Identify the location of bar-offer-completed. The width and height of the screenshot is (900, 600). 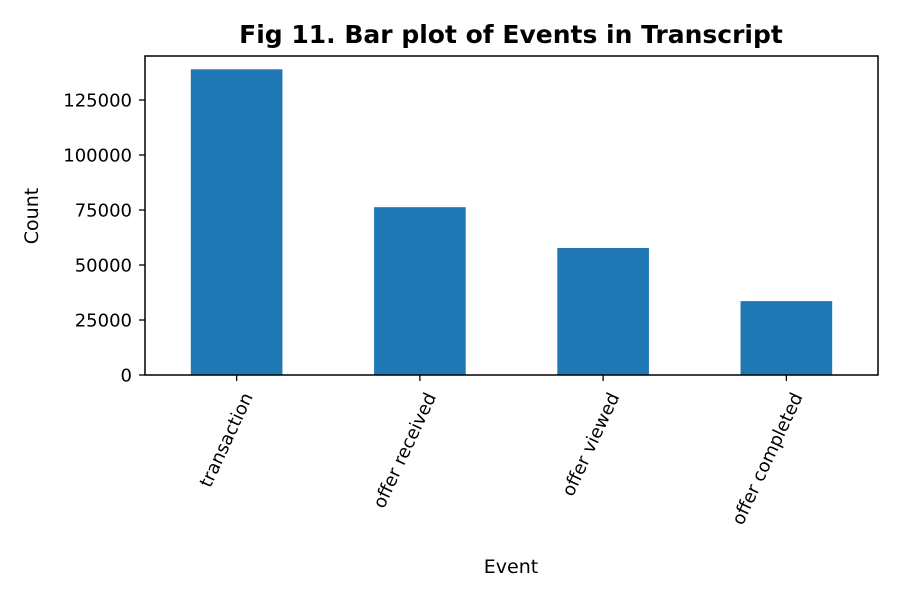
(786, 338).